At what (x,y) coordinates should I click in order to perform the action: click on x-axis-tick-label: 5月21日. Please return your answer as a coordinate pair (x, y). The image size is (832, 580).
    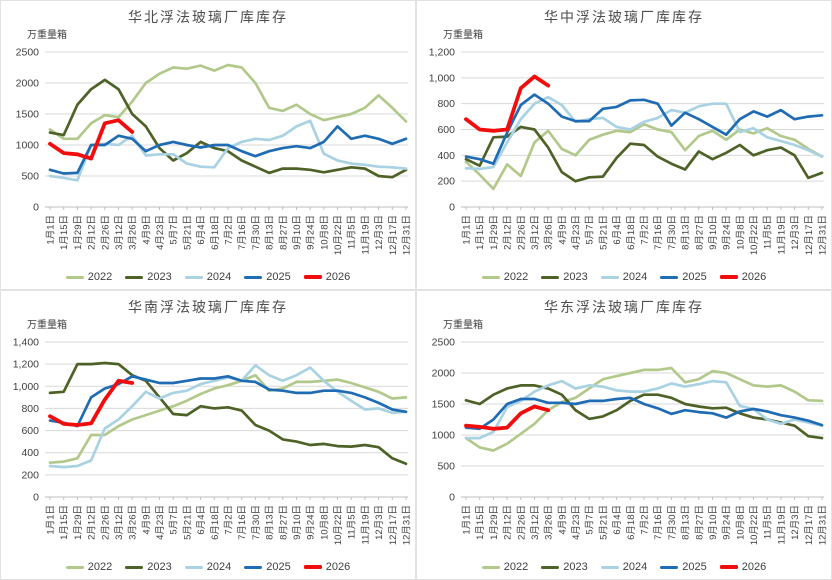
    Looking at the image, I should click on (187, 232).